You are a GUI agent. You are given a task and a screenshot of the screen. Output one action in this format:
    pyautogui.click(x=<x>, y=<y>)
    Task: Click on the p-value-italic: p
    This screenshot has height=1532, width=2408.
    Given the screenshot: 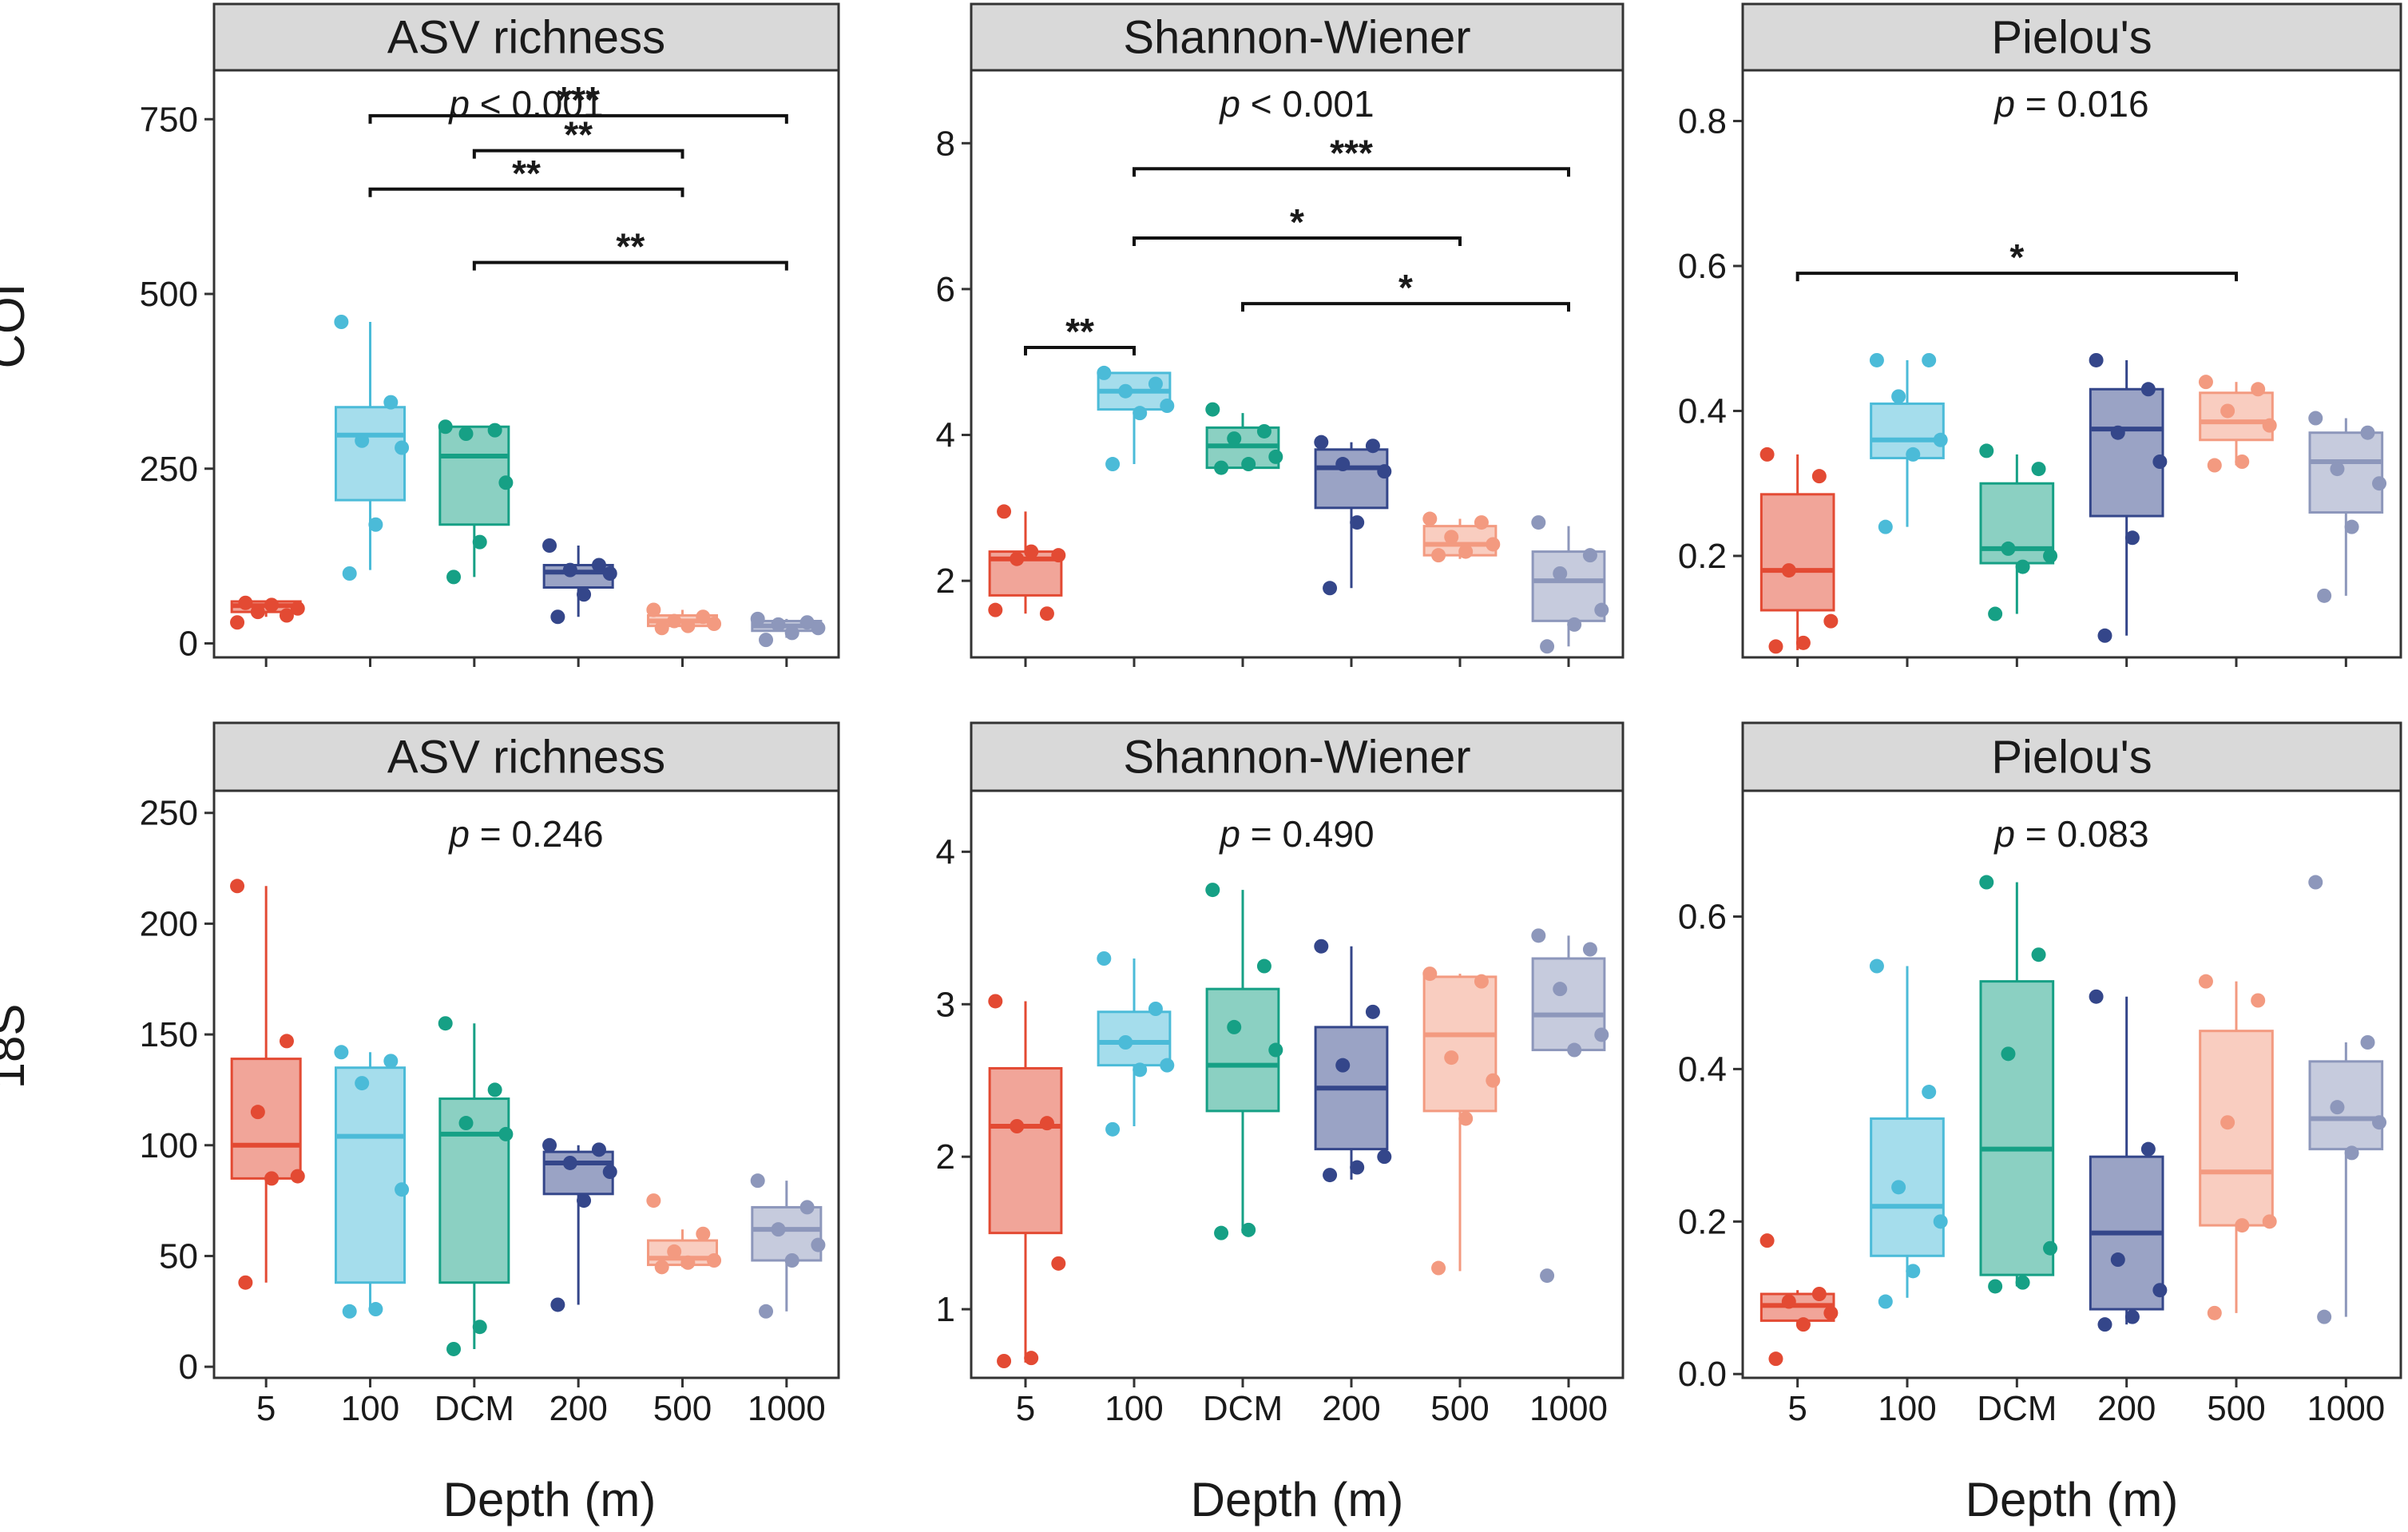 What is the action you would take?
    pyautogui.click(x=2004, y=834)
    